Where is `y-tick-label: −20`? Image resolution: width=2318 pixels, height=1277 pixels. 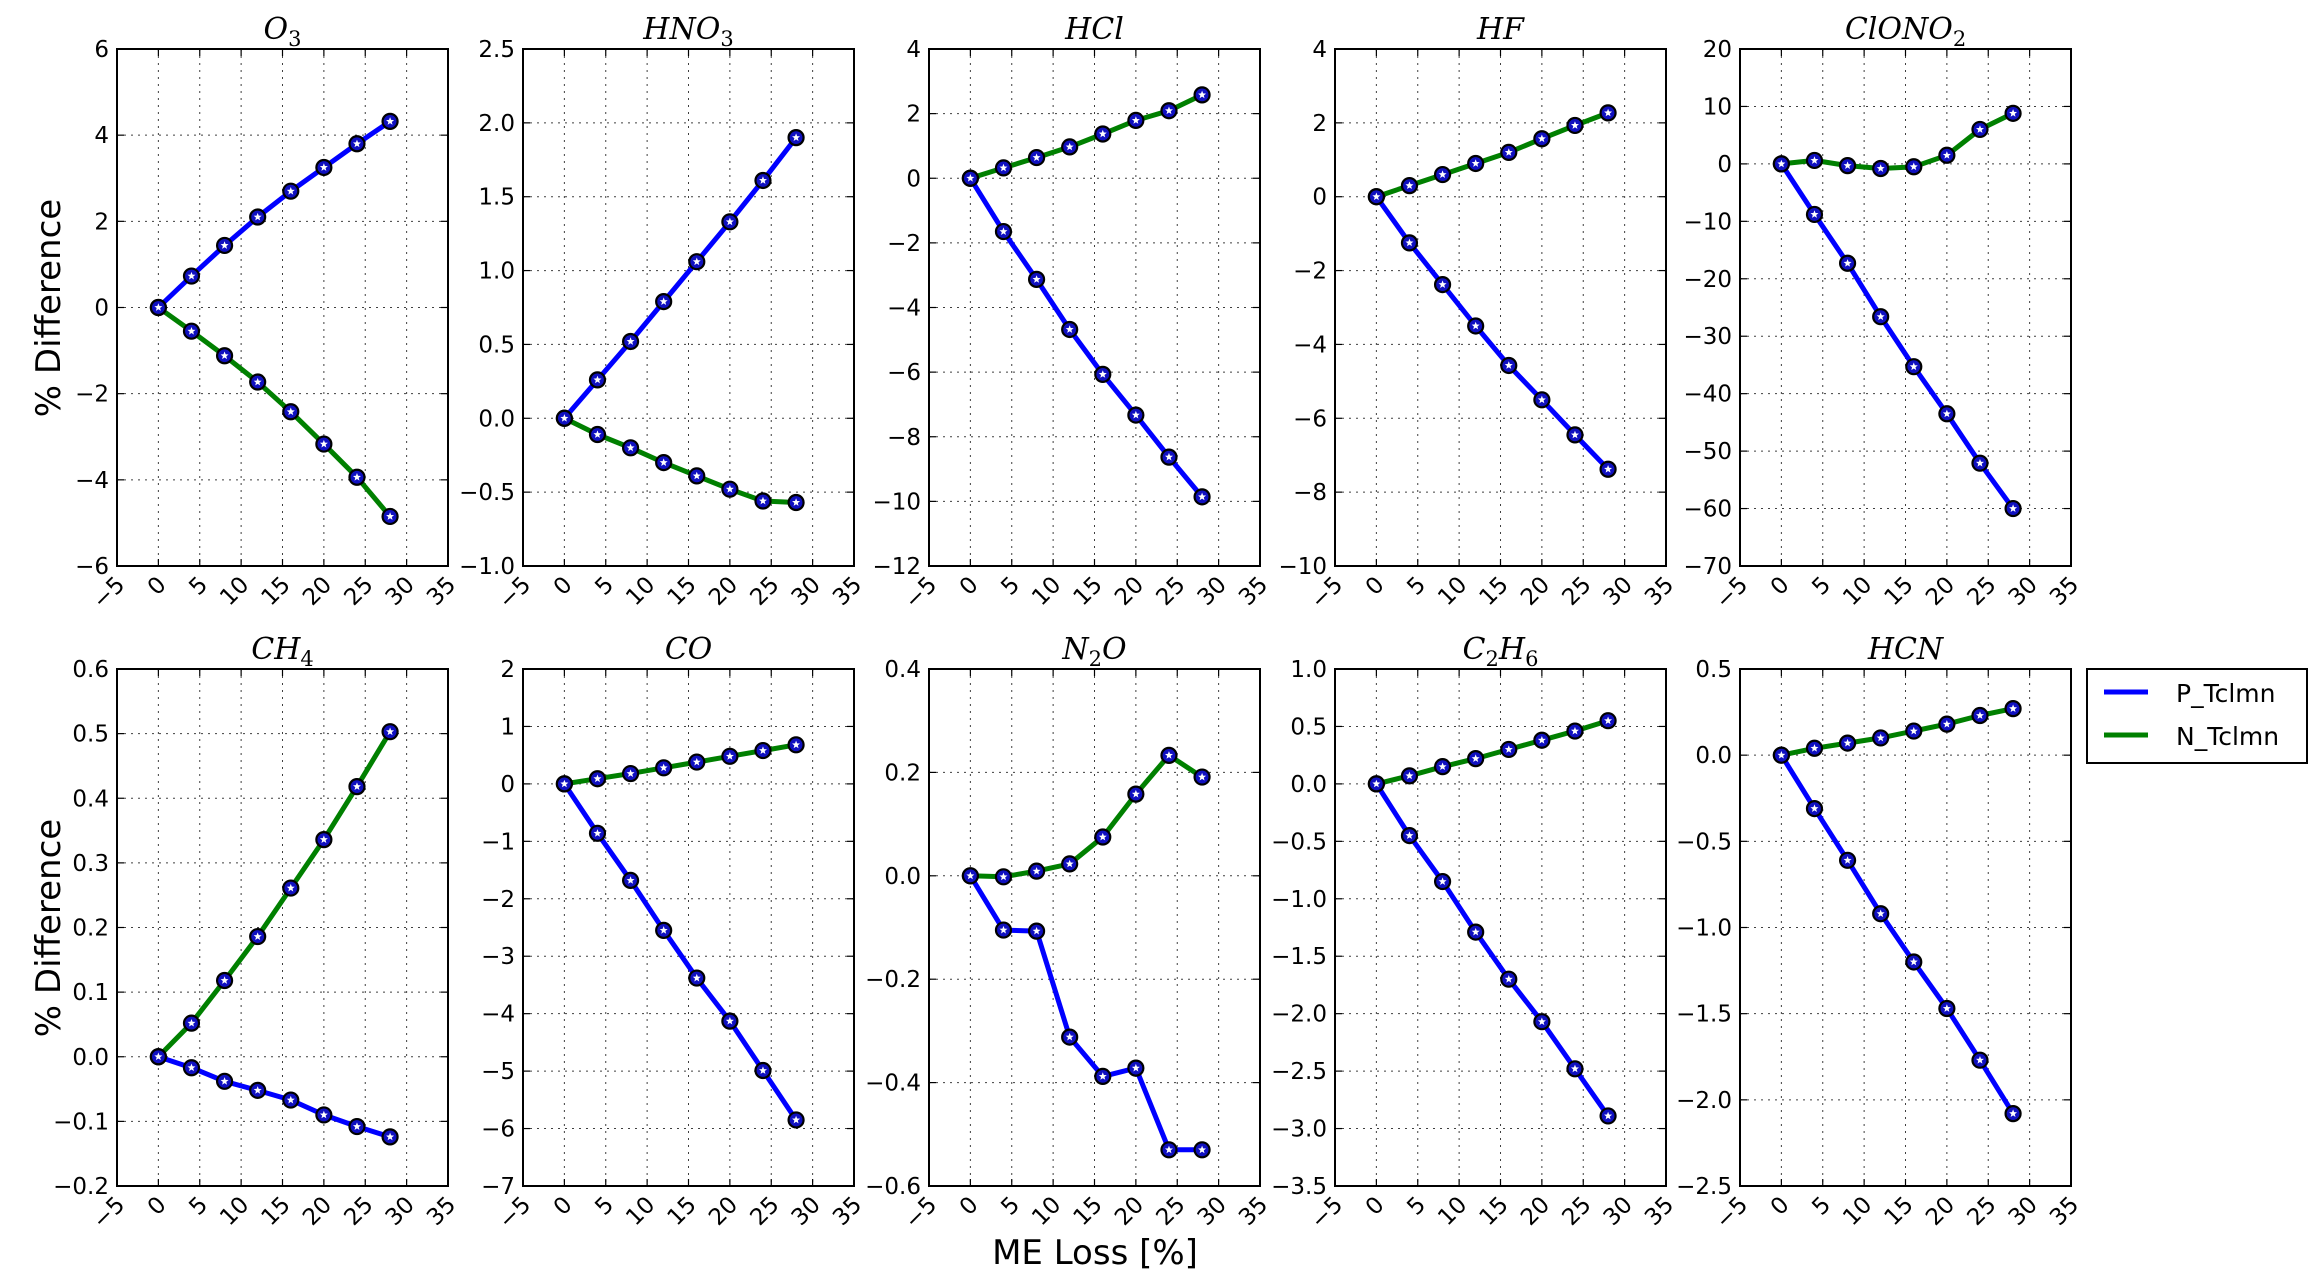 y-tick-label: −20 is located at coordinates (1707, 280).